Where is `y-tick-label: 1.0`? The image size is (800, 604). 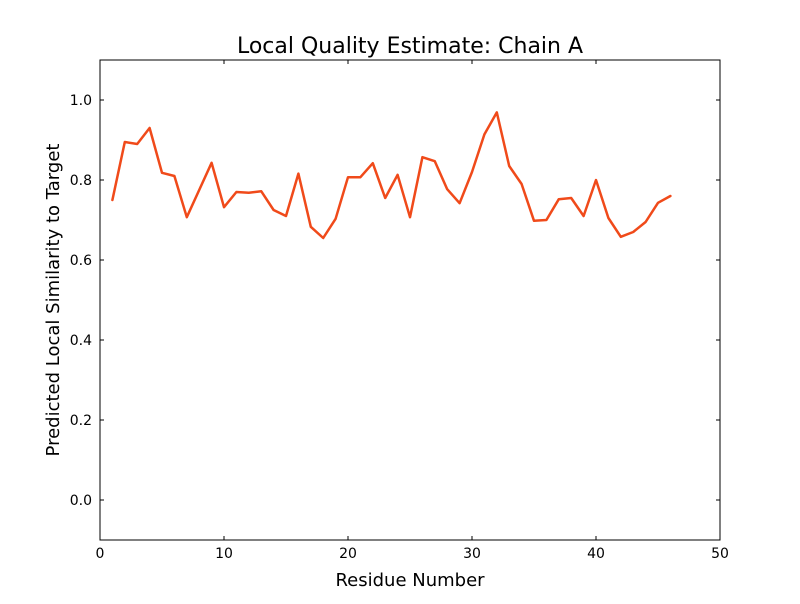 y-tick-label: 1.0 is located at coordinates (81, 101).